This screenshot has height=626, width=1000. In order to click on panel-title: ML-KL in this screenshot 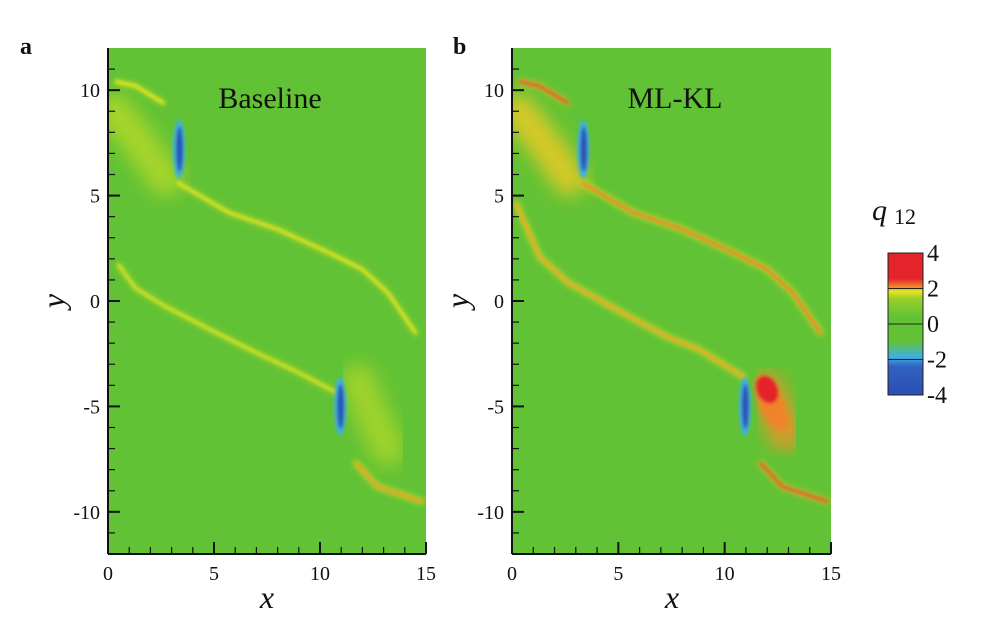, I will do `click(675, 98)`.